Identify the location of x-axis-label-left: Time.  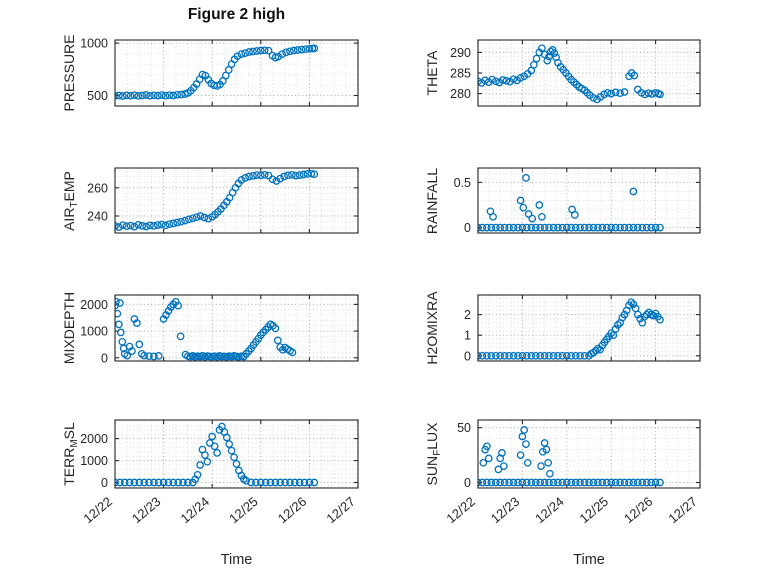
(236, 560).